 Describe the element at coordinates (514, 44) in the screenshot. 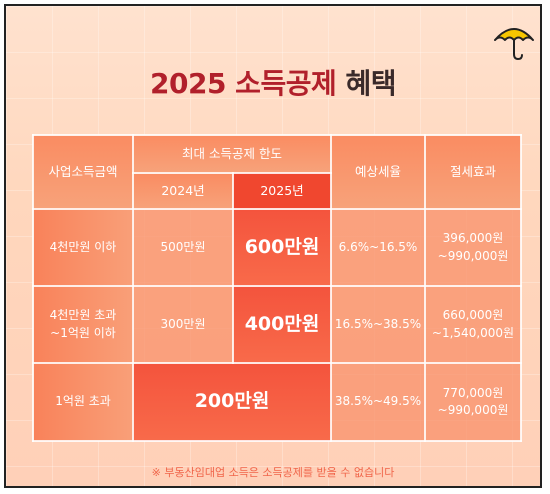

I see `umbrella-icon` at that location.